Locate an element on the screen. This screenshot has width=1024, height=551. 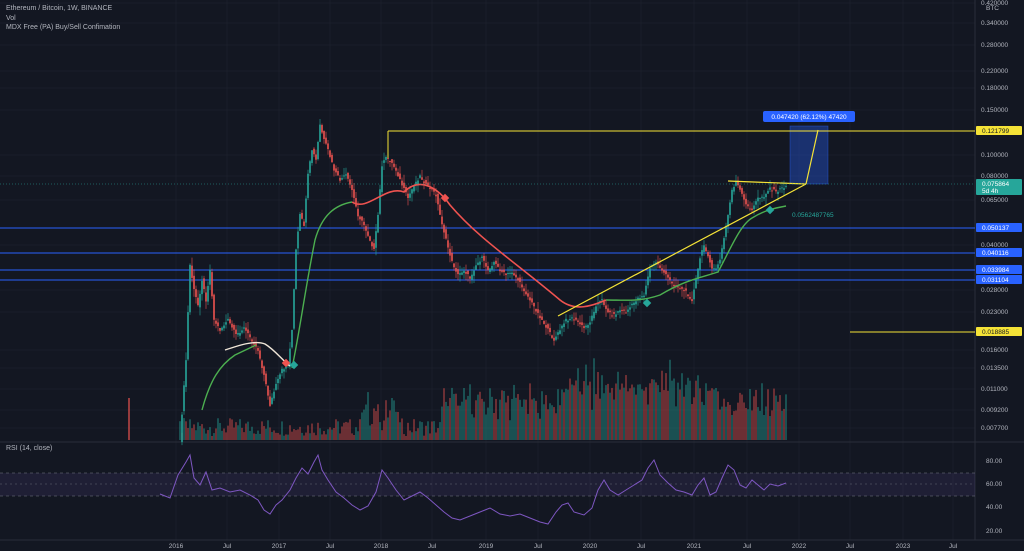
rsi-pane: 80.00 60.00 40.00 20.00 is located at coordinates (501, 494).